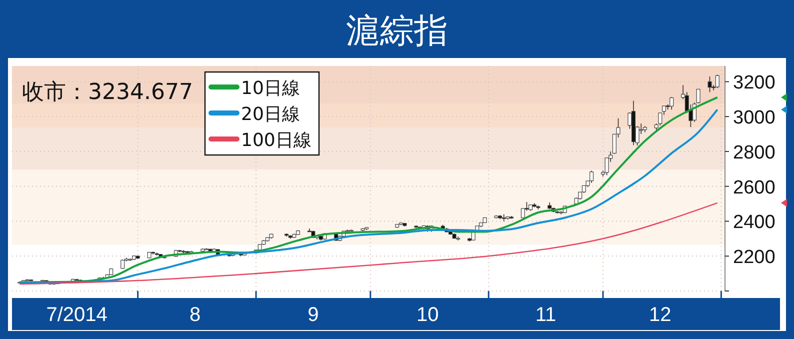 The image size is (794, 339). What do you see at coordinates (313, 315) in the screenshot?
I see `x-tick-label: 9` at bounding box center [313, 315].